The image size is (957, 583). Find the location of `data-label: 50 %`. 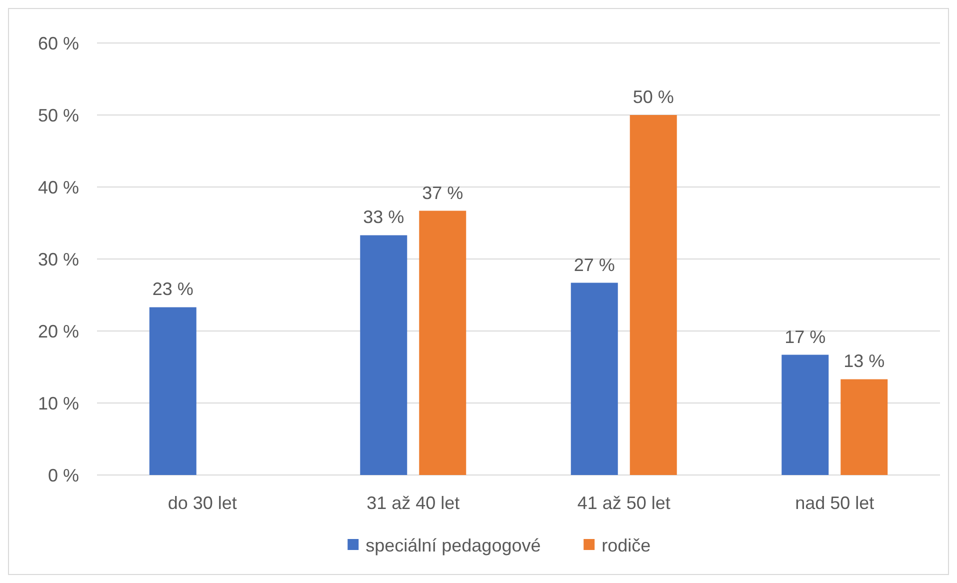

data-label: 50 % is located at coordinates (653, 97).